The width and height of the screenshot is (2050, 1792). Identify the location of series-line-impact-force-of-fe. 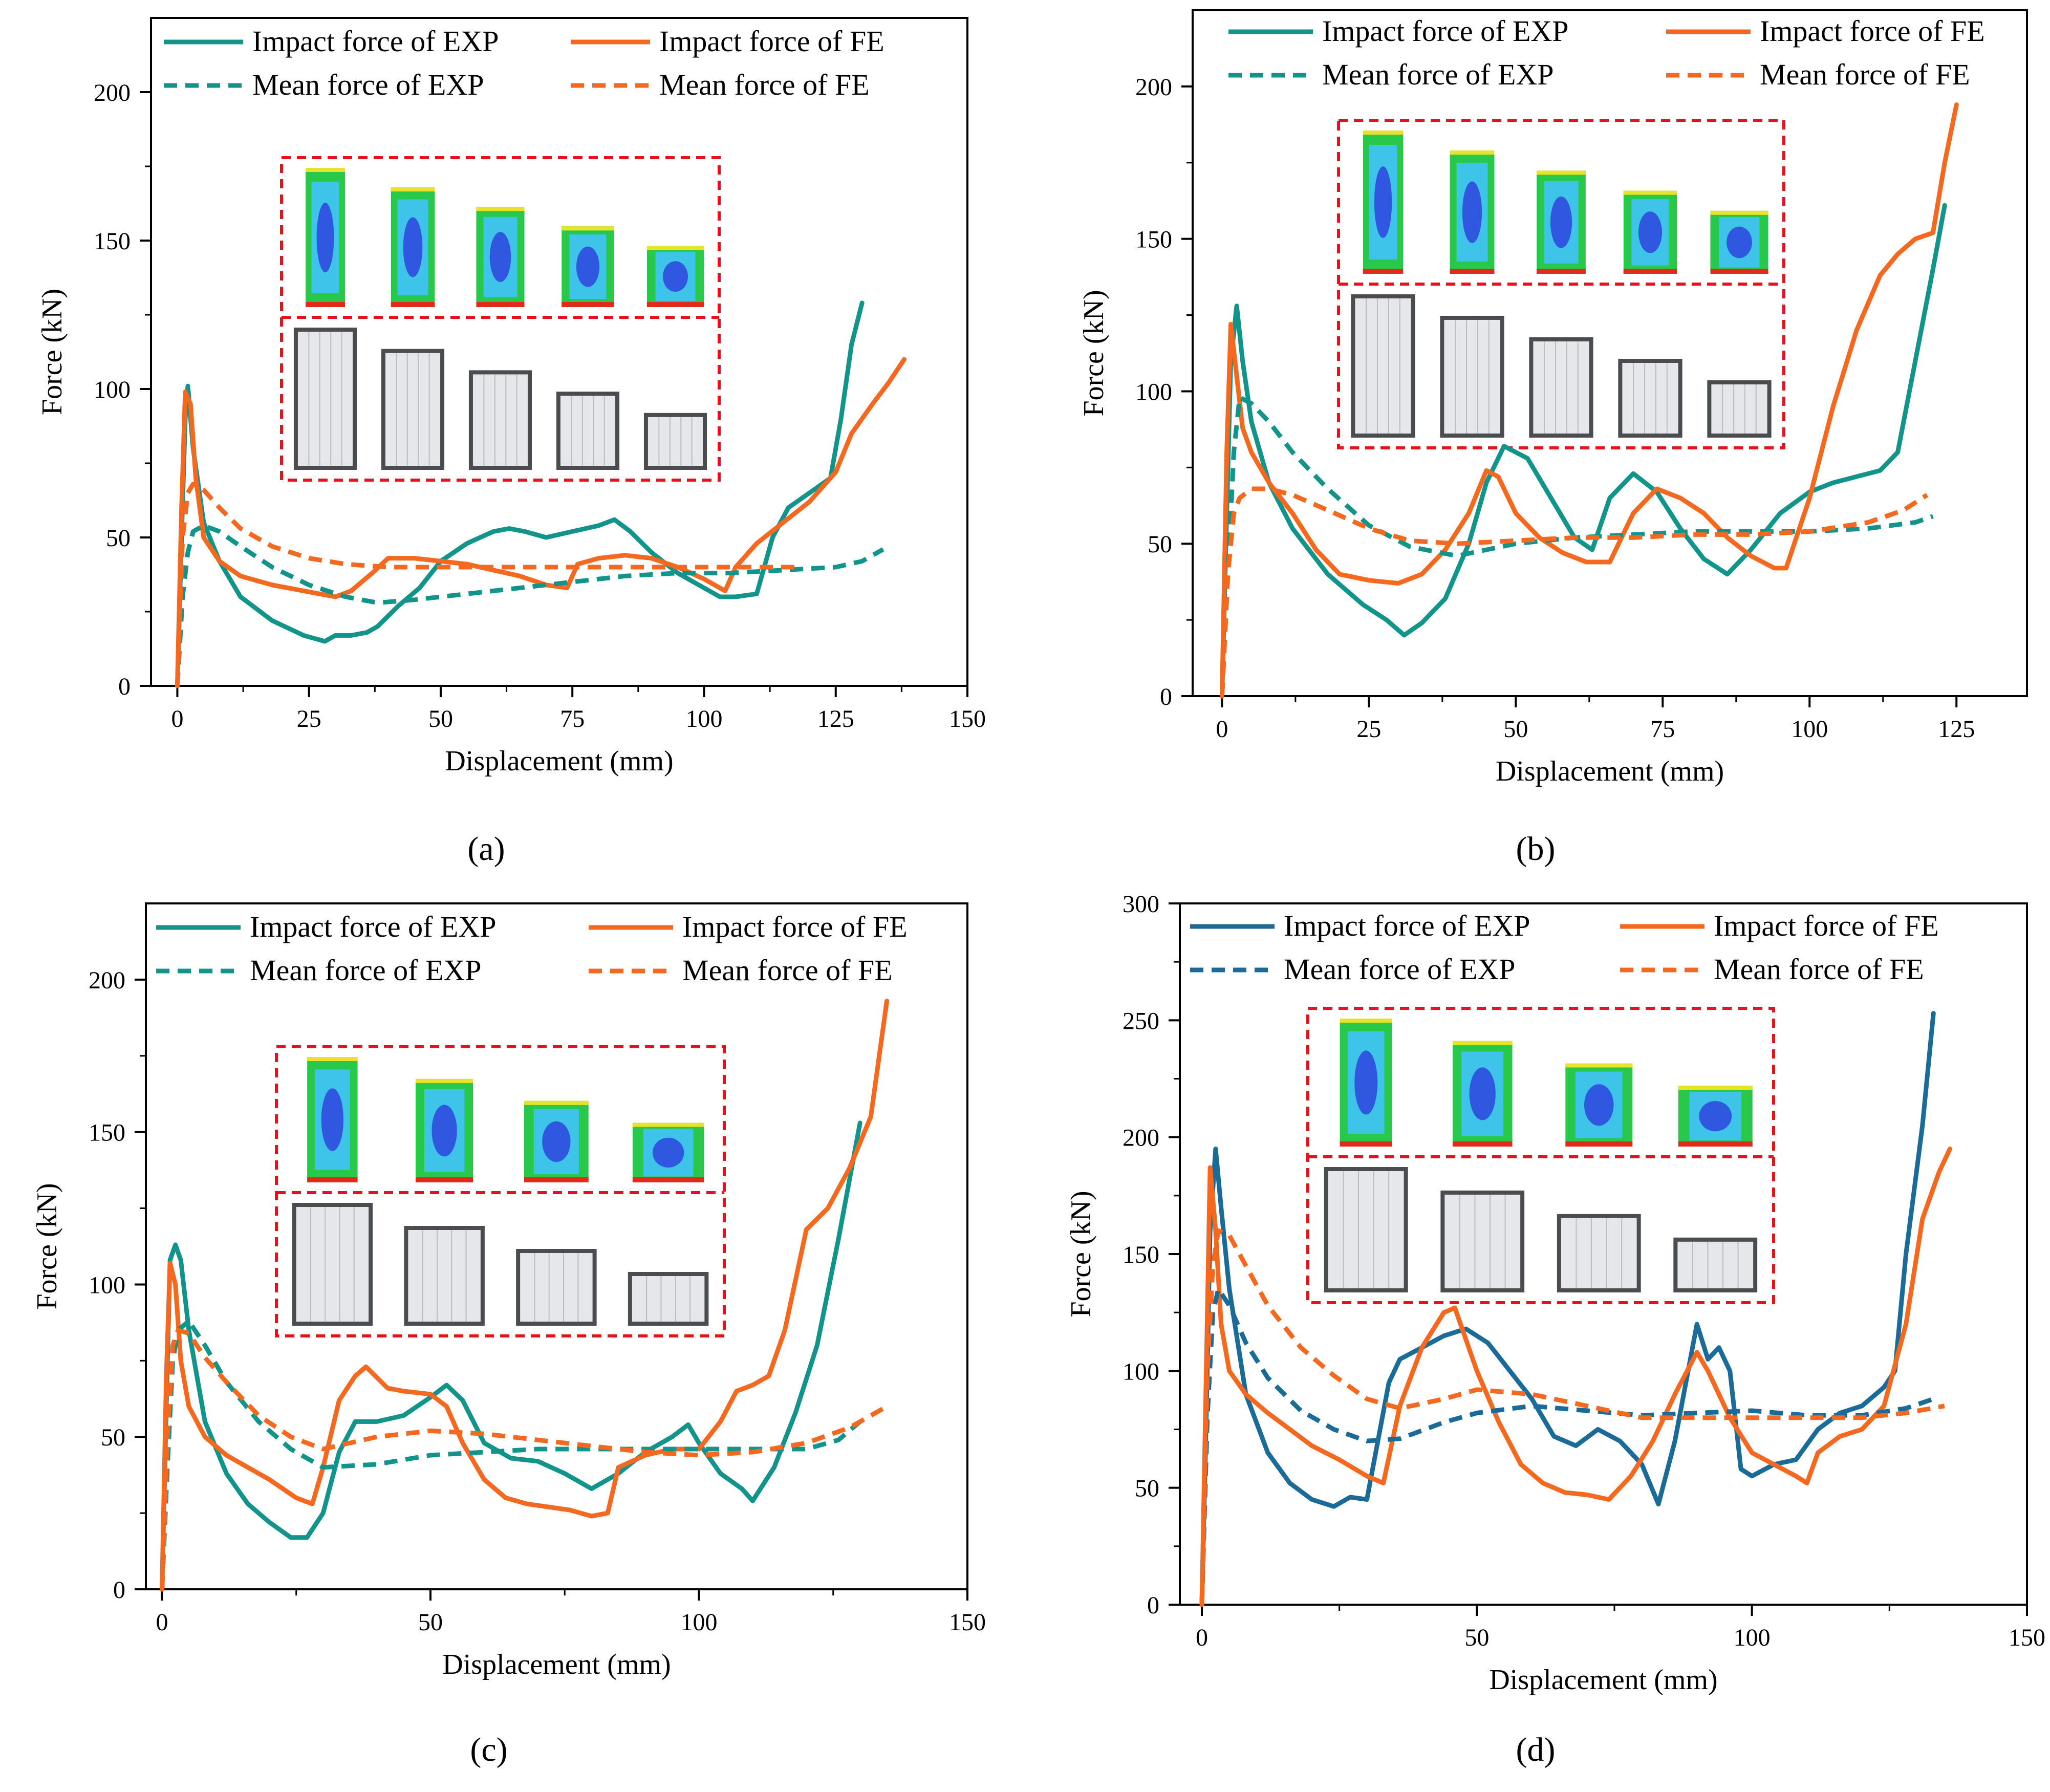
(541, 523).